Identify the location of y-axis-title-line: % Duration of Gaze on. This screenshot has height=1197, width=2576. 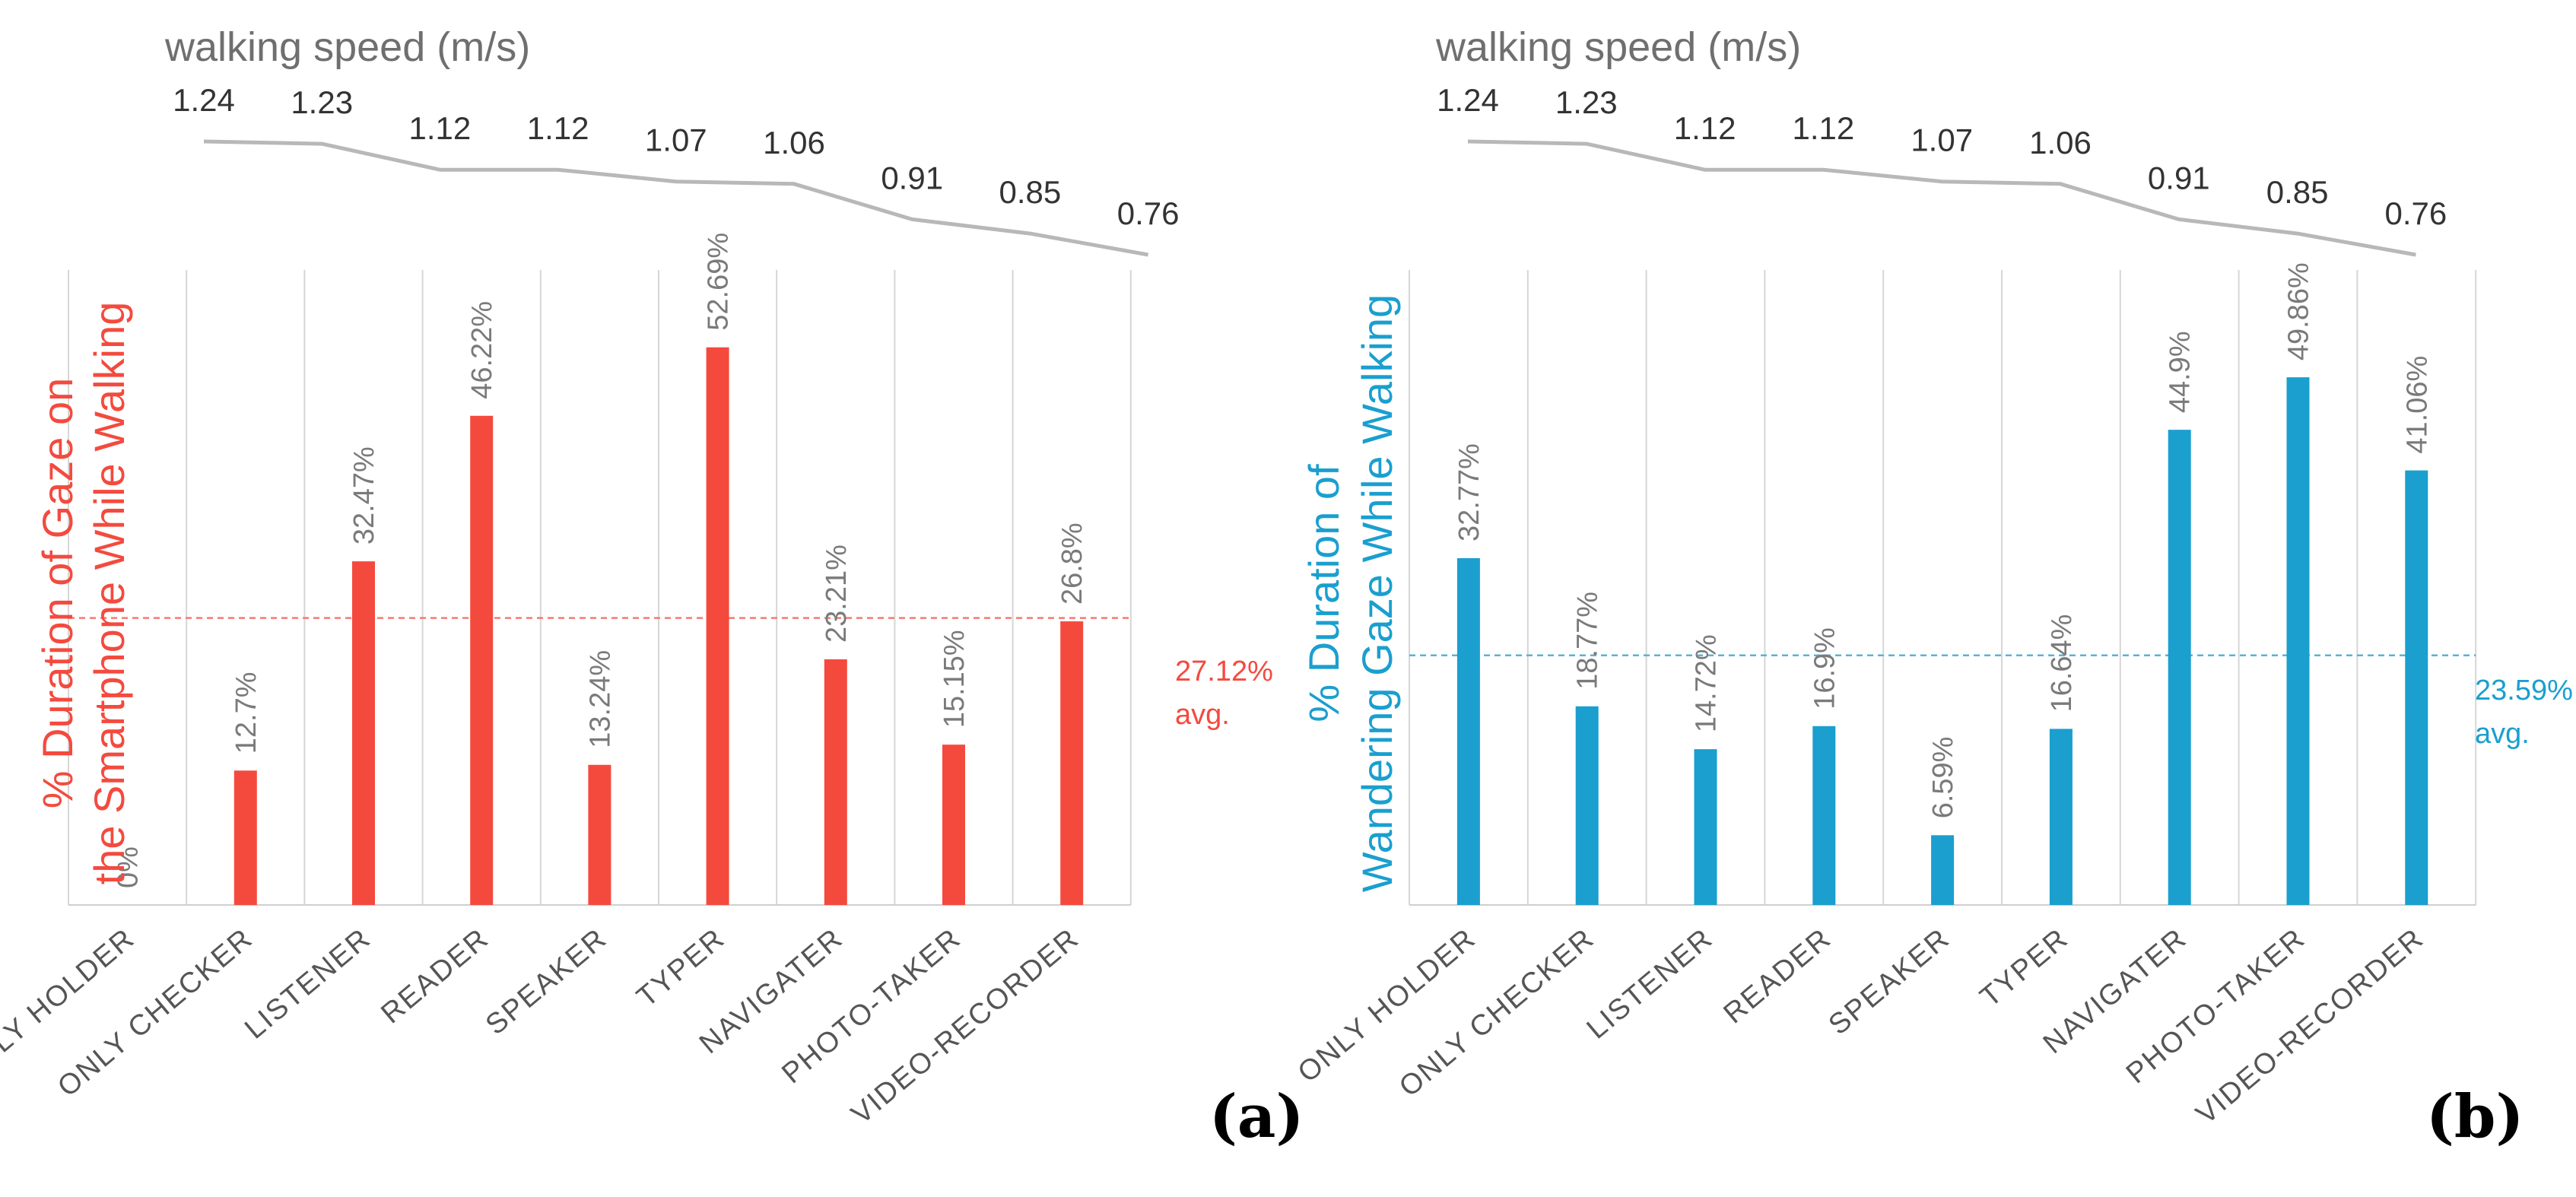
(57, 594).